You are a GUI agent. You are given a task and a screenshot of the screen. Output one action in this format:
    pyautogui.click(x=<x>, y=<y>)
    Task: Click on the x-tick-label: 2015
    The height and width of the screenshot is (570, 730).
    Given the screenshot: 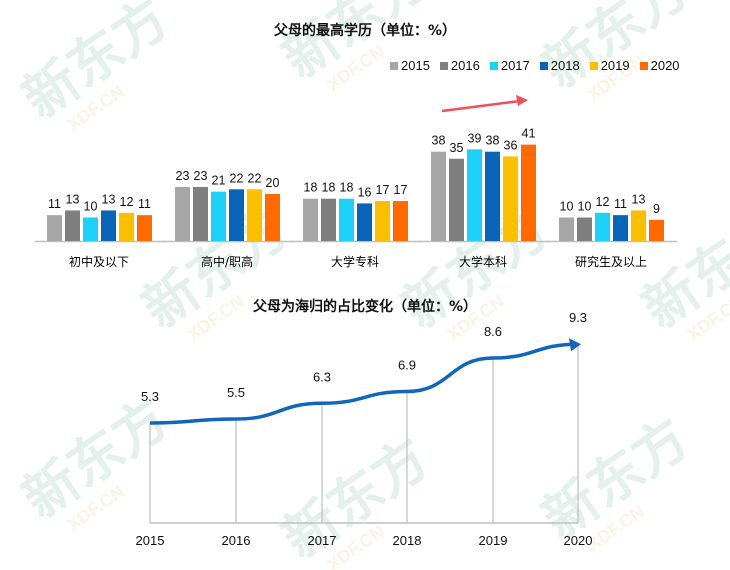 What is the action you would take?
    pyautogui.click(x=150, y=540)
    